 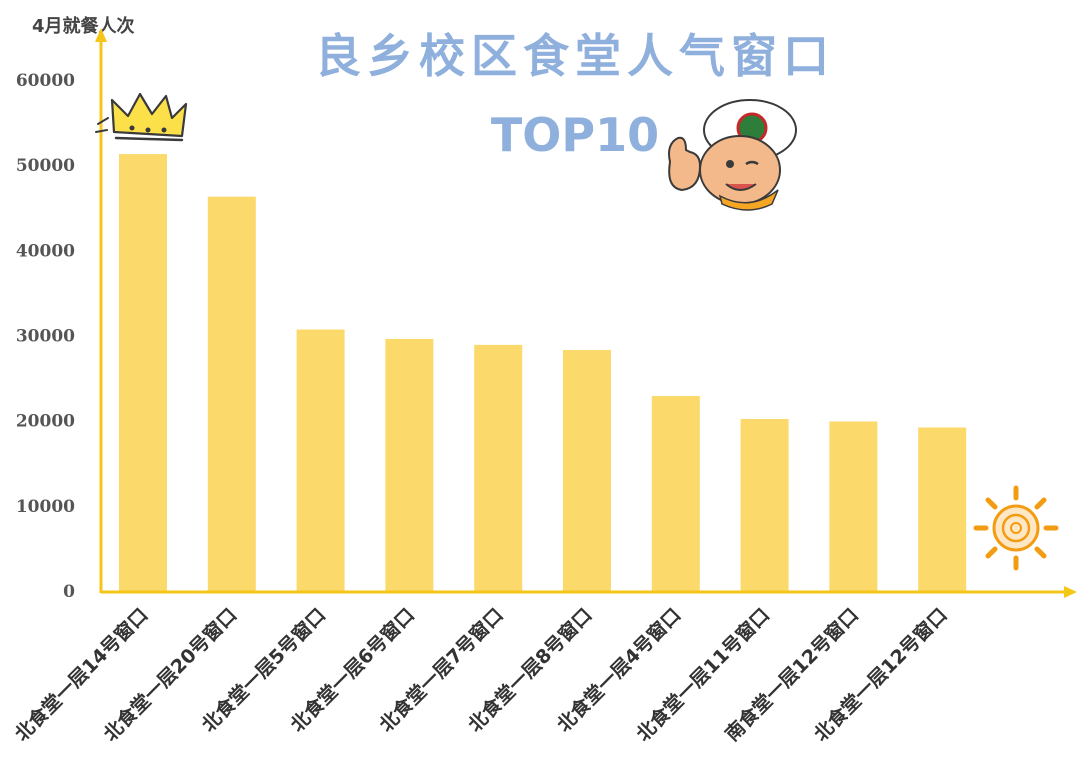 I want to click on y-tick-label: 30000, so click(x=45, y=337).